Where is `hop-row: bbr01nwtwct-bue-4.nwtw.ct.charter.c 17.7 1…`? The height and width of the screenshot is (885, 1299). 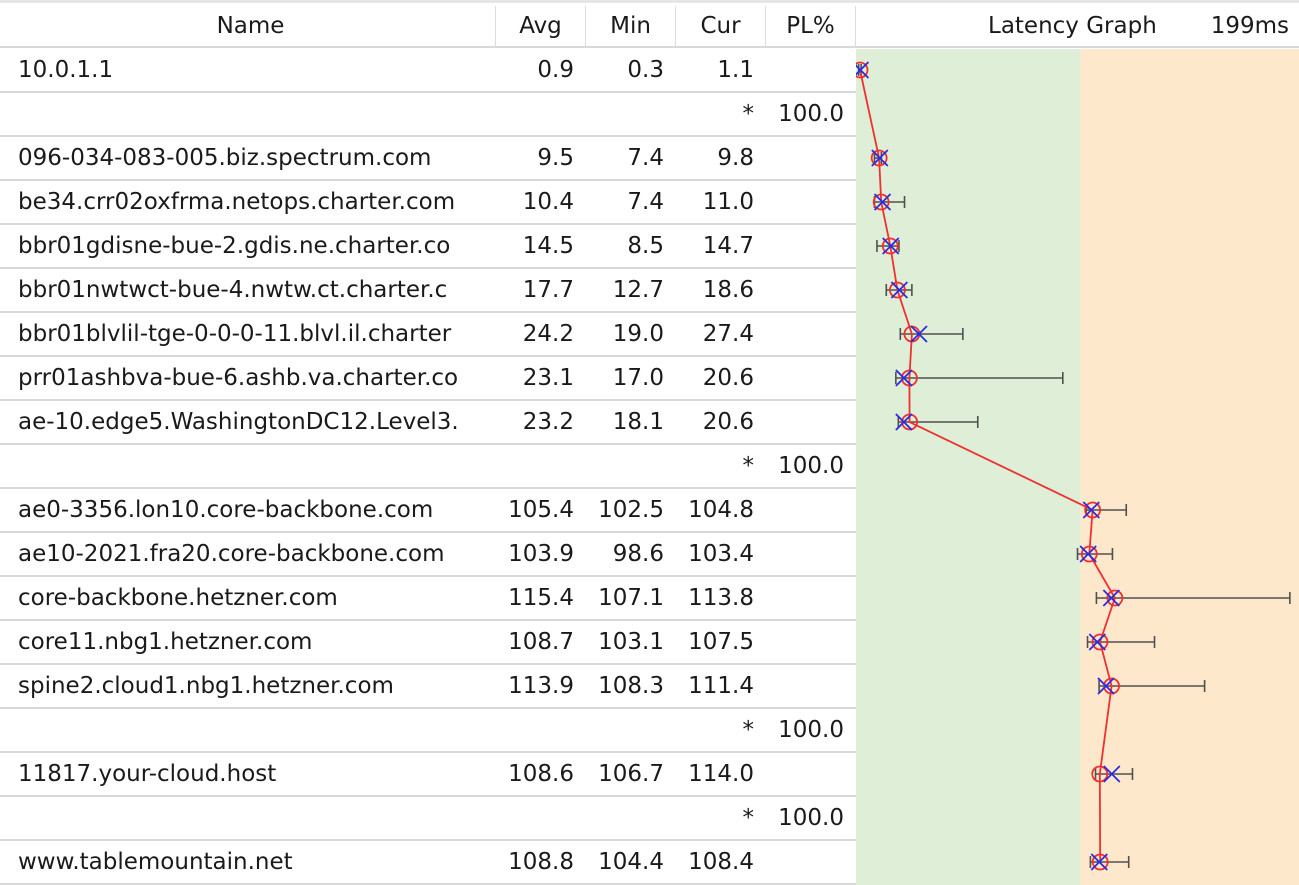 hop-row: bbr01nwtwct-bue-4.nwtw.ct.charter.c 17.7 1… is located at coordinates (428, 291).